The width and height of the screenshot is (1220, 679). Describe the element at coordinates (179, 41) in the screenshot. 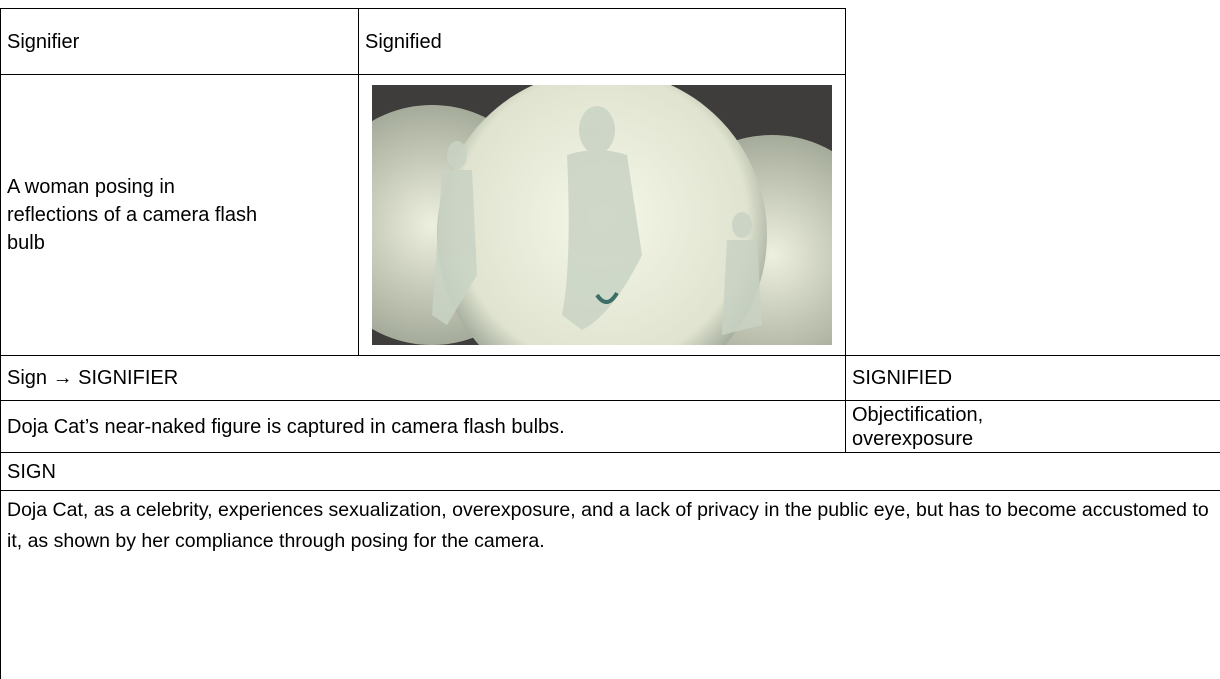

I see `cell: Signifier` at that location.